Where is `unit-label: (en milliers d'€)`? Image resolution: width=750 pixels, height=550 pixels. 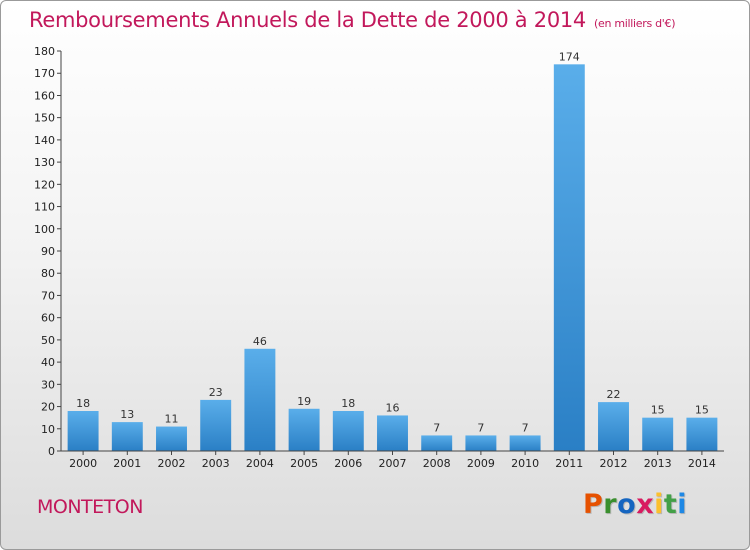 unit-label: (en milliers d'€) is located at coordinates (635, 23).